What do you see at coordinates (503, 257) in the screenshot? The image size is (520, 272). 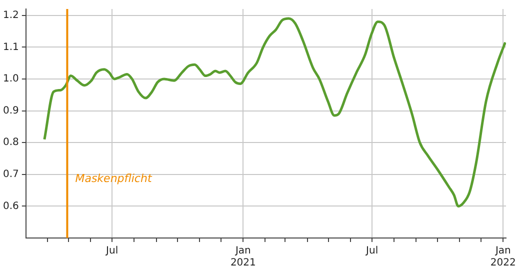 I see `x-tick-label: Jan 2022` at bounding box center [503, 257].